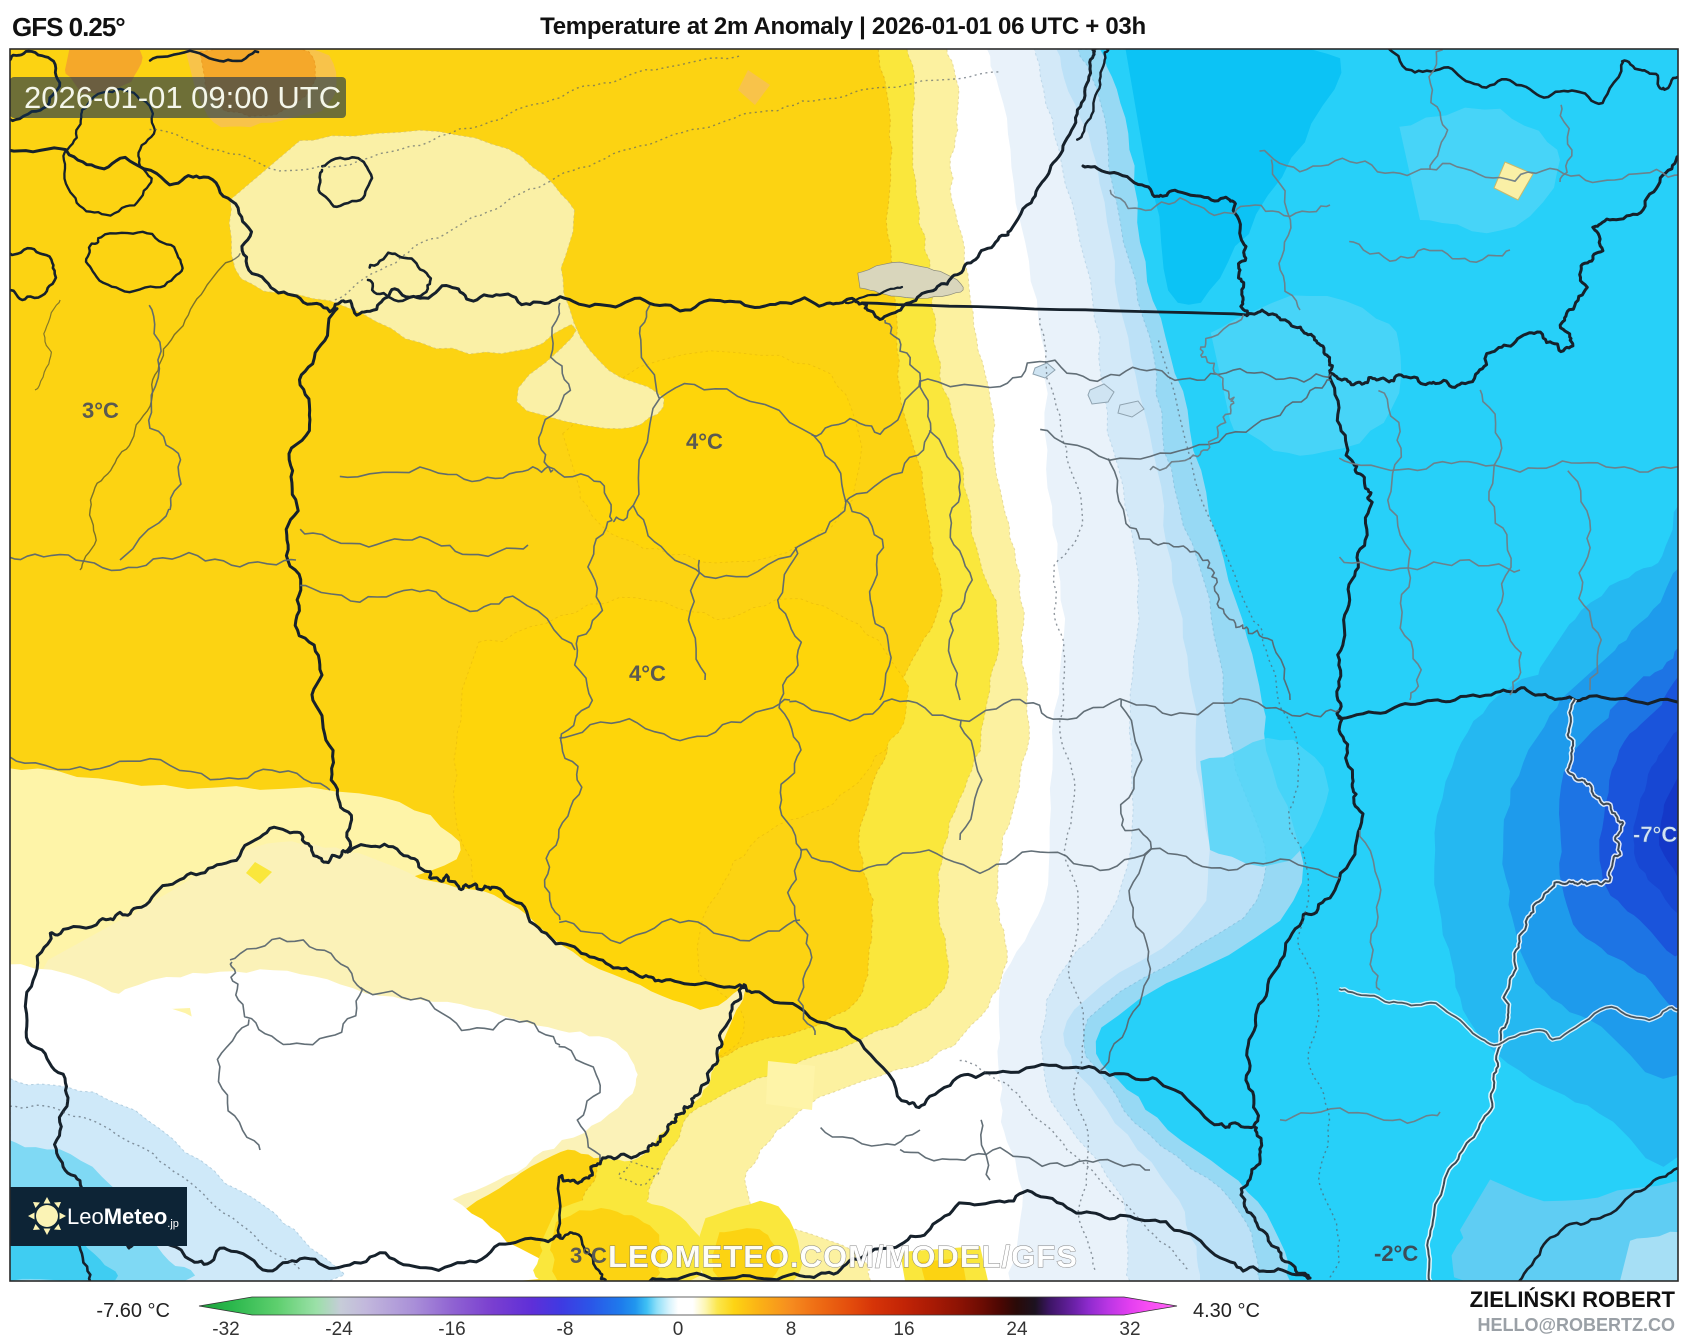 The height and width of the screenshot is (1338, 1687). I want to click on svg-text: -8, so click(565, 1328).